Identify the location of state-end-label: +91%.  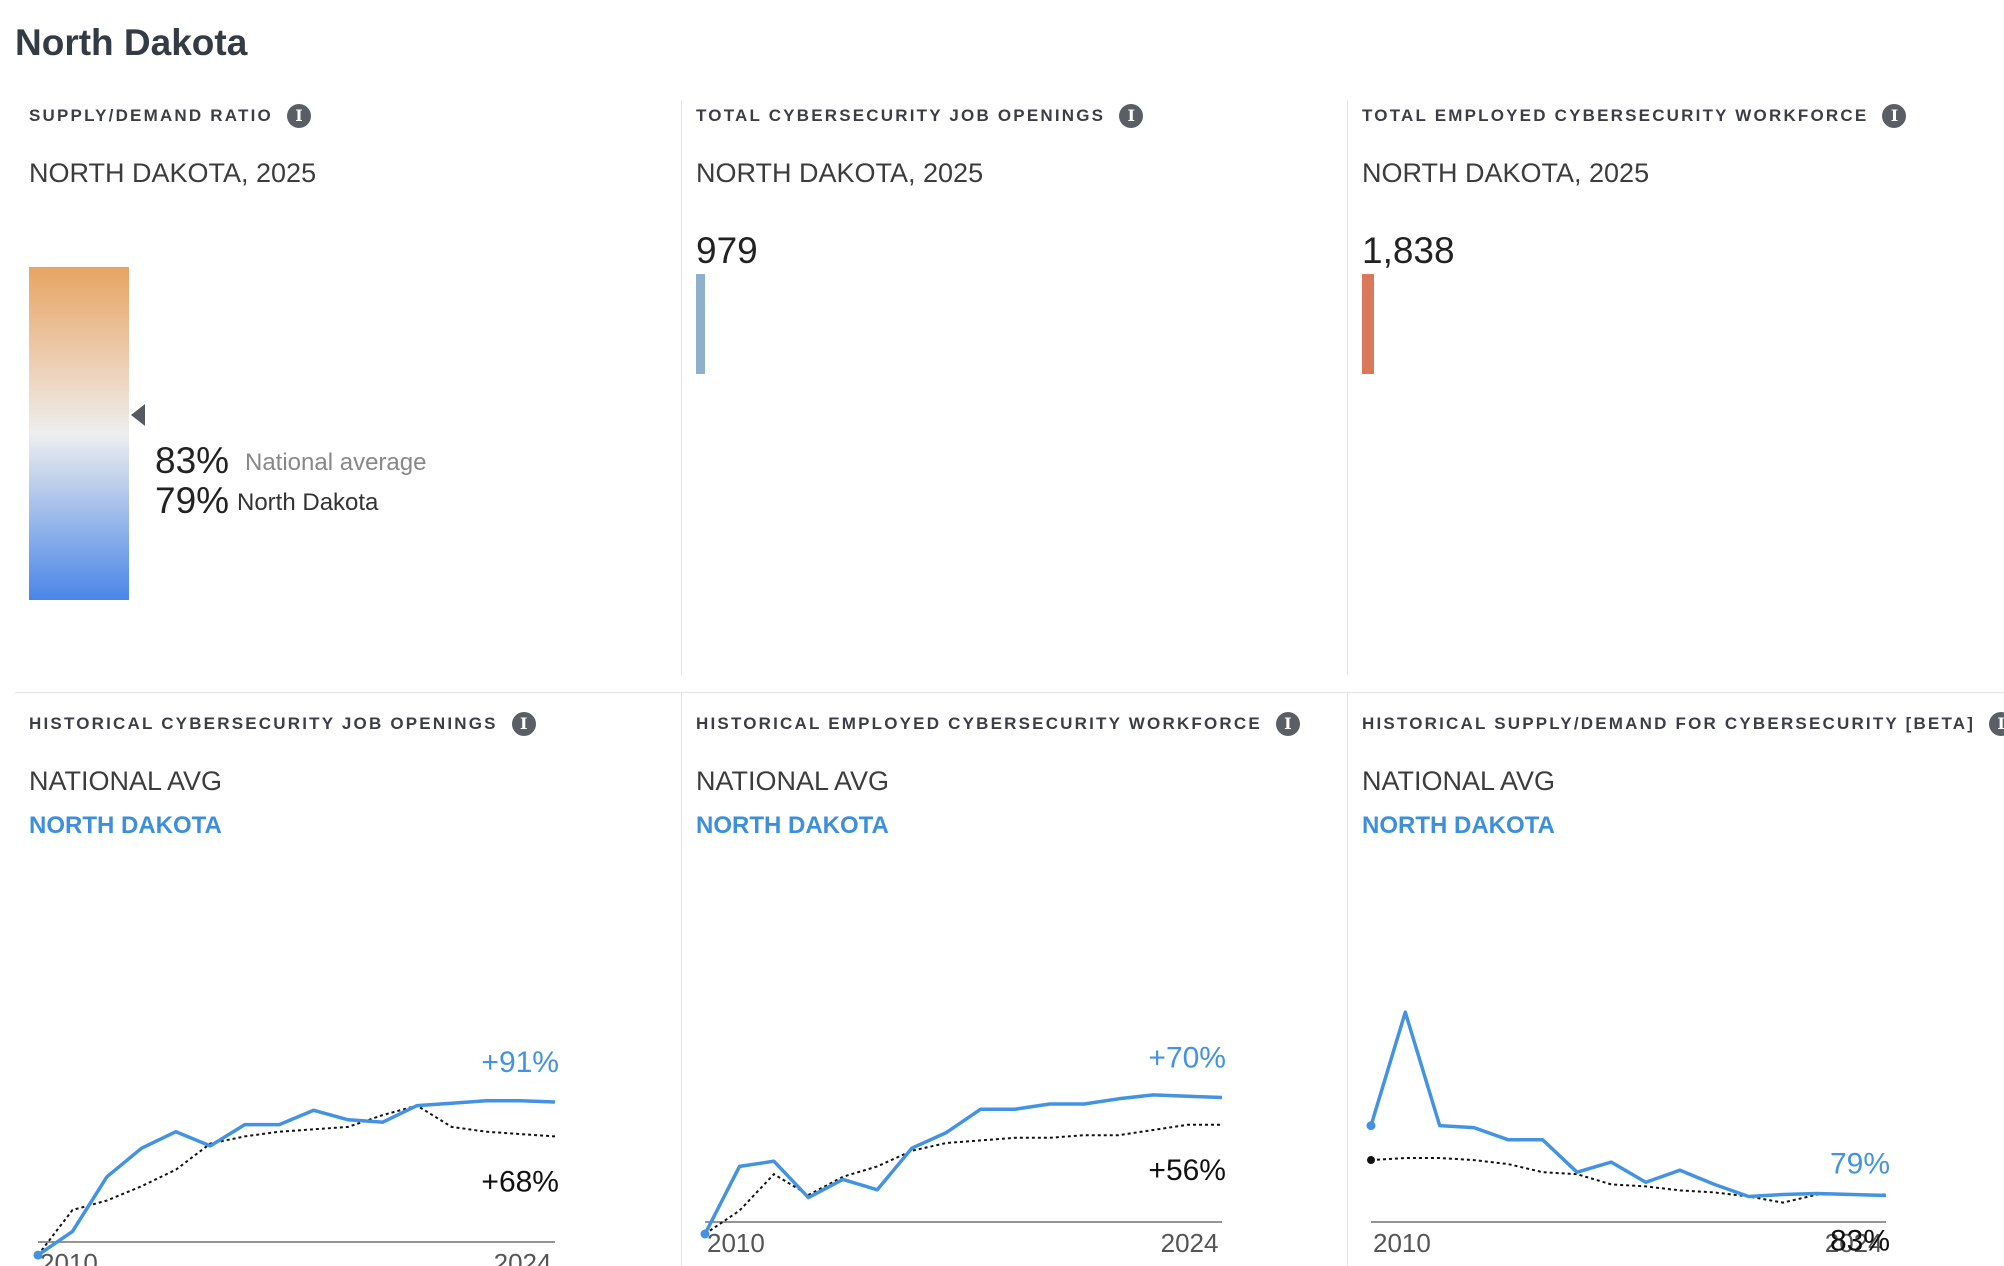
(520, 1062).